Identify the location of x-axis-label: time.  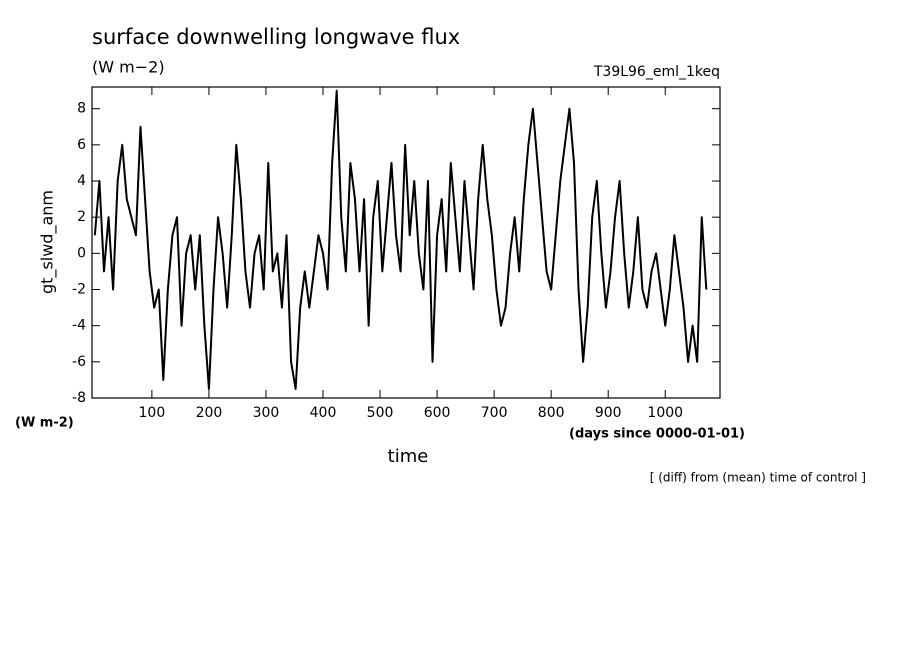
(408, 456).